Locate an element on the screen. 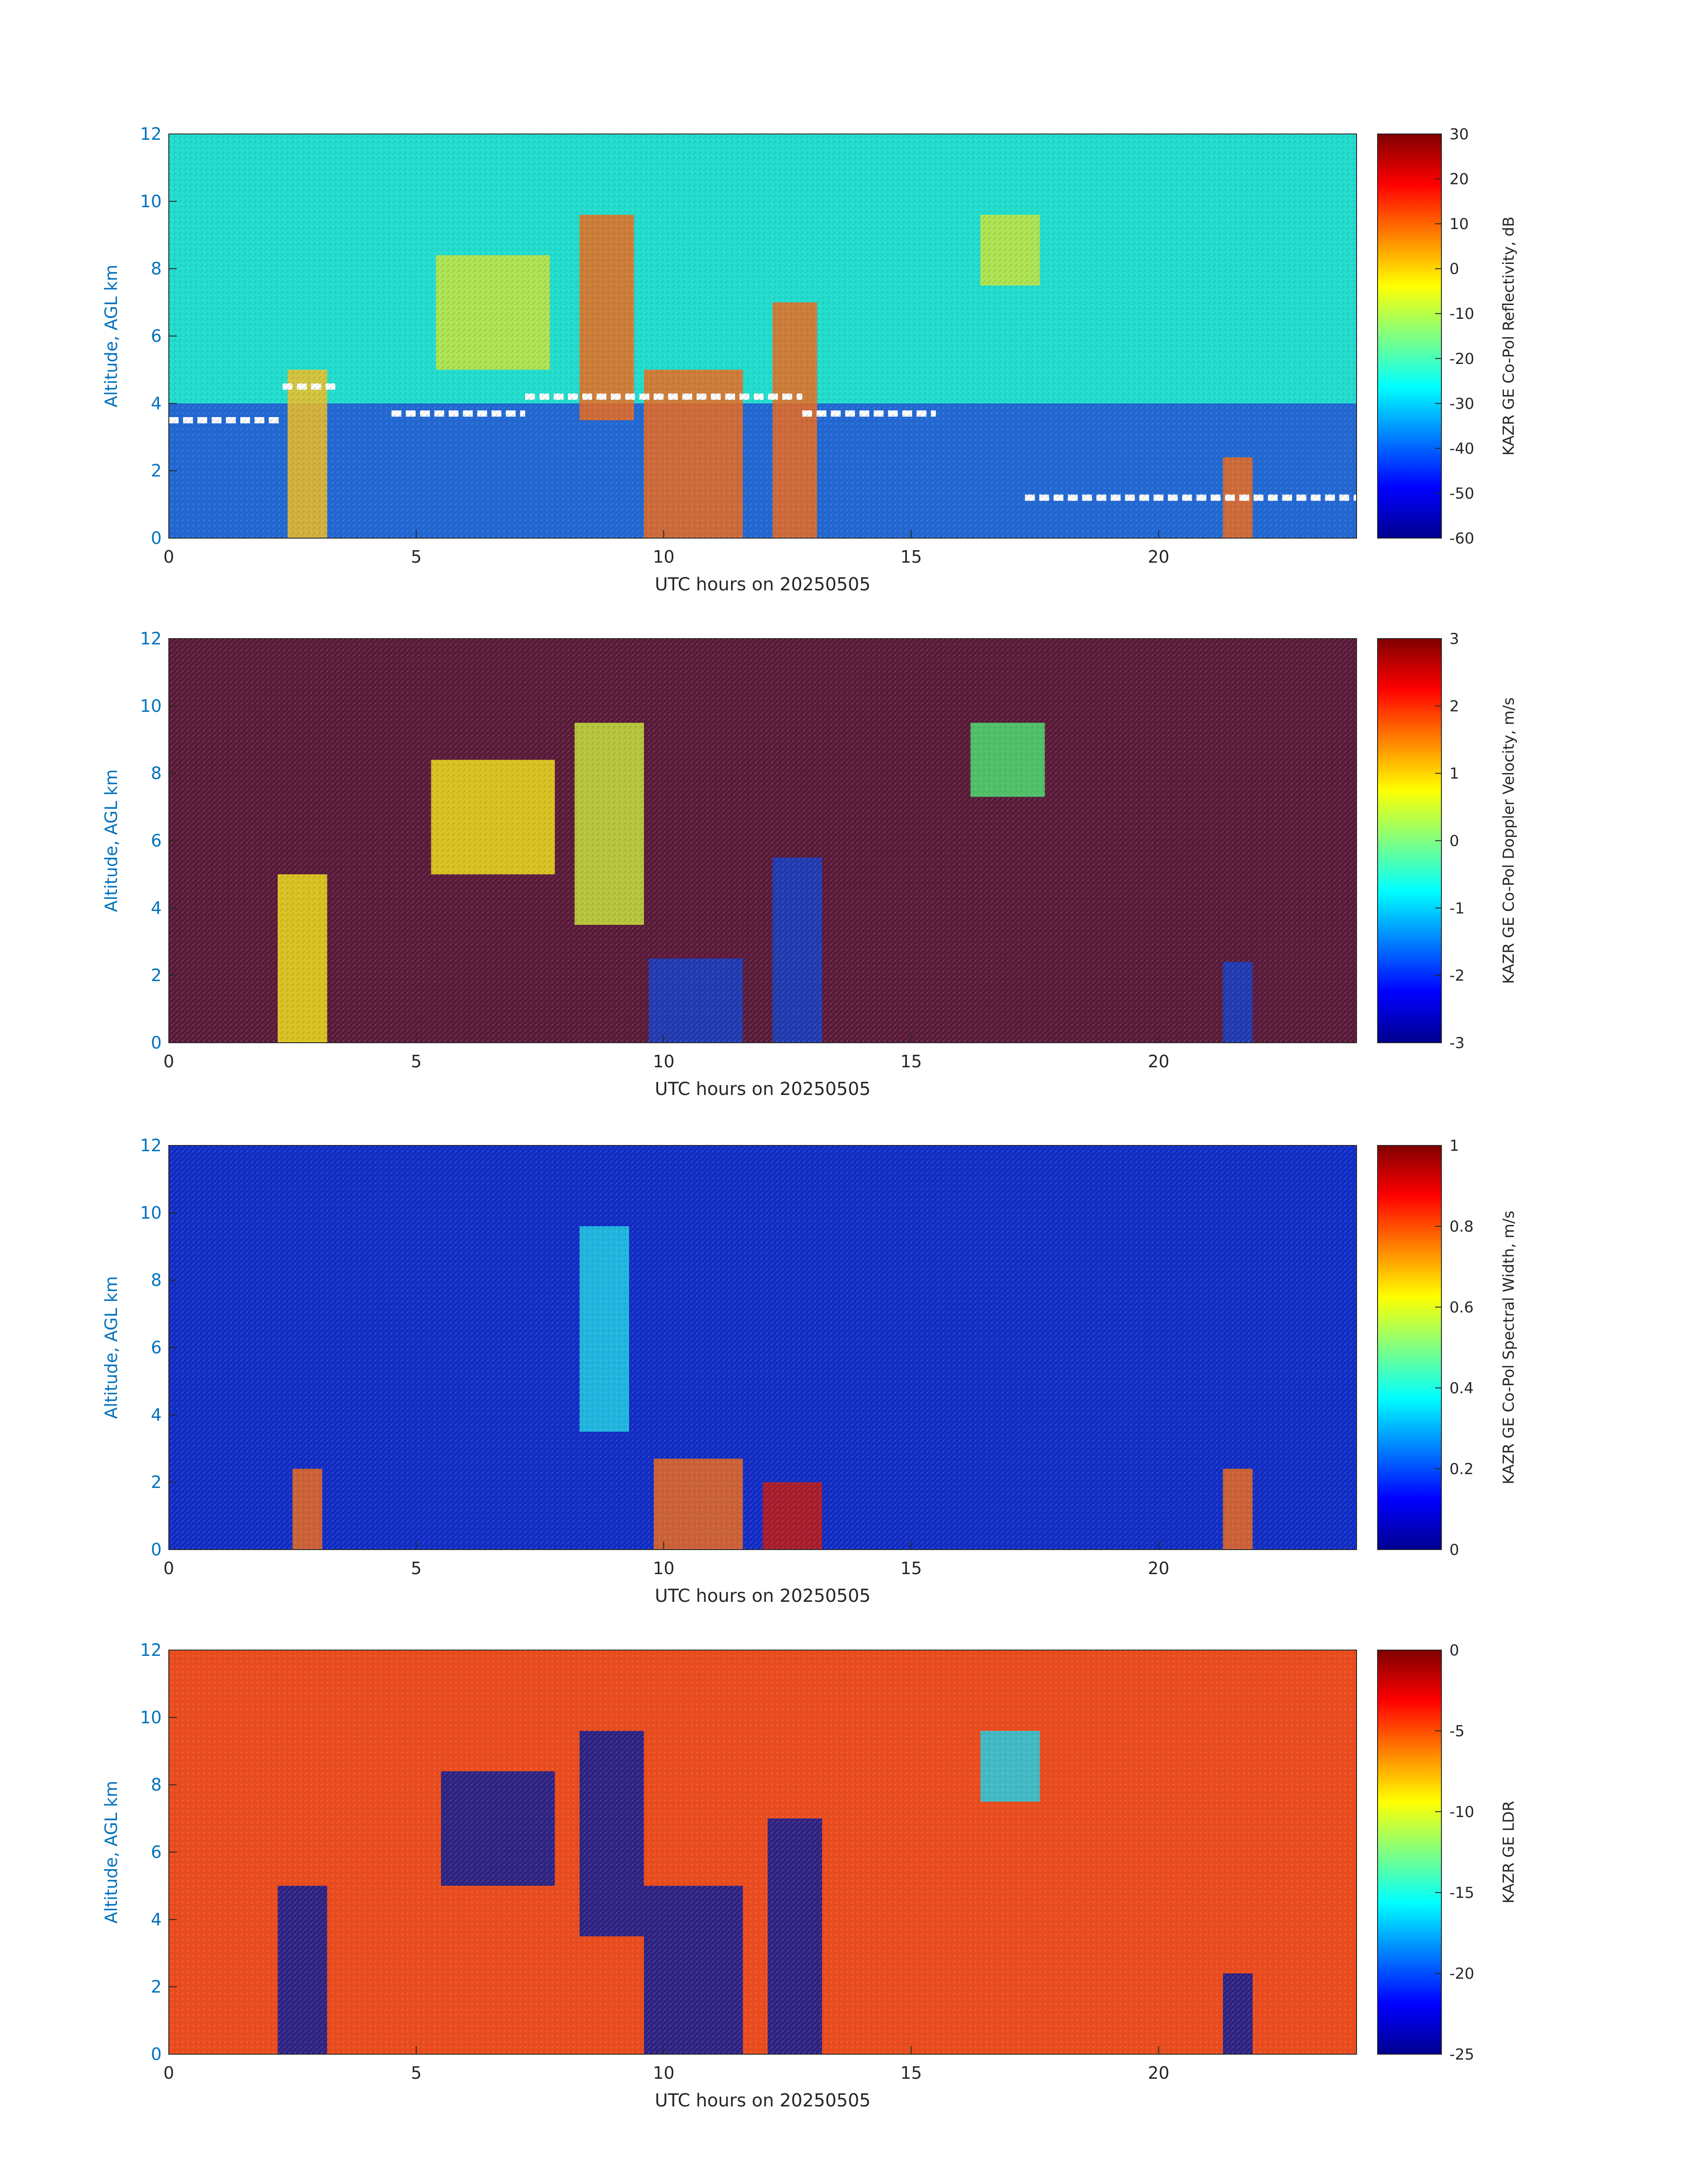  colorbar-label: KAZR GE Co-Pol Reflectivity, dB is located at coordinates (1509, 336).